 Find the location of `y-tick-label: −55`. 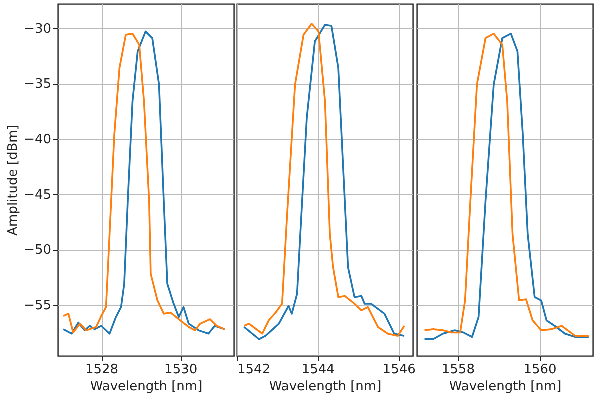

y-tick-label: −55 is located at coordinates (38, 306).